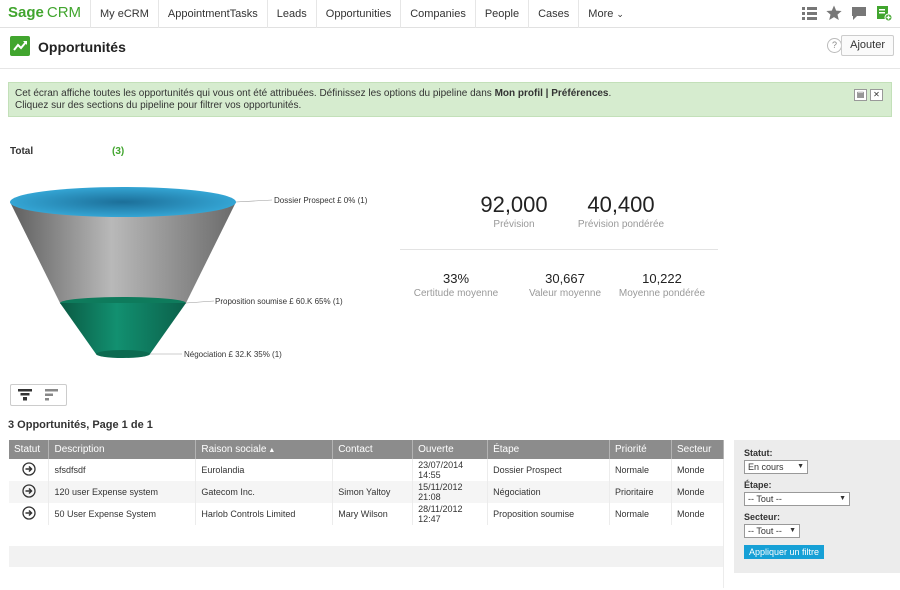 The image size is (900, 590). I want to click on list-view-icon, so click(809, 13).